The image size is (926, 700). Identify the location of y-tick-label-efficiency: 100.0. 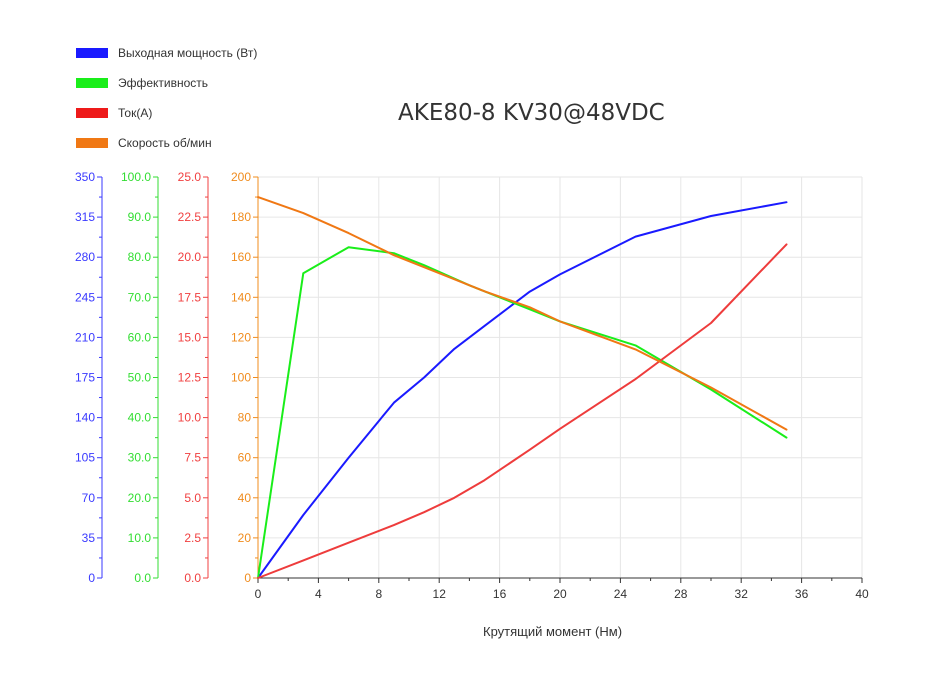
(136, 177).